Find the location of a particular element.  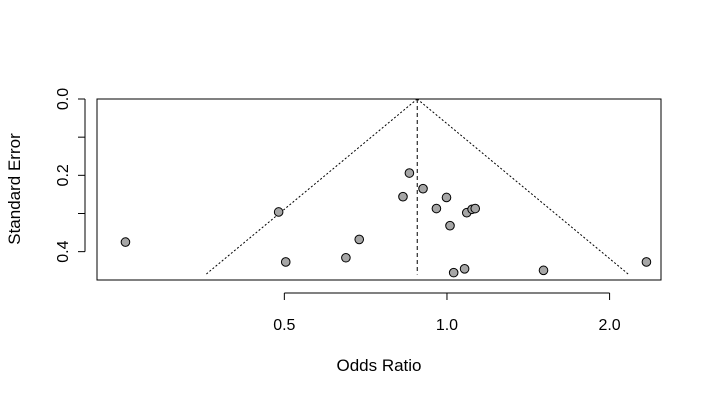

y-tick-label: 0.0 is located at coordinates (63, 99).